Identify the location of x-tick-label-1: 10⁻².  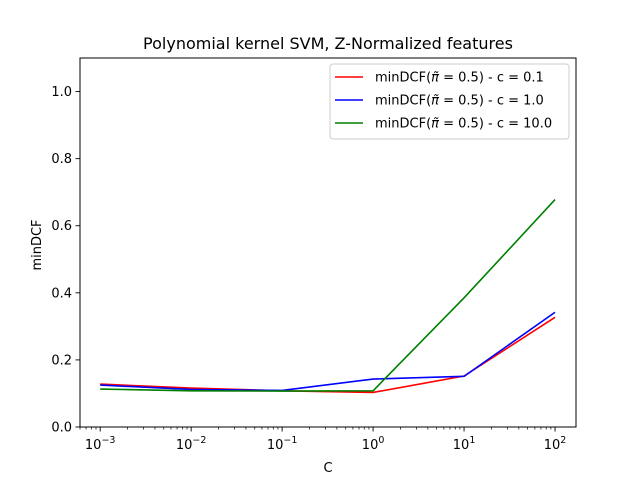
(191, 444).